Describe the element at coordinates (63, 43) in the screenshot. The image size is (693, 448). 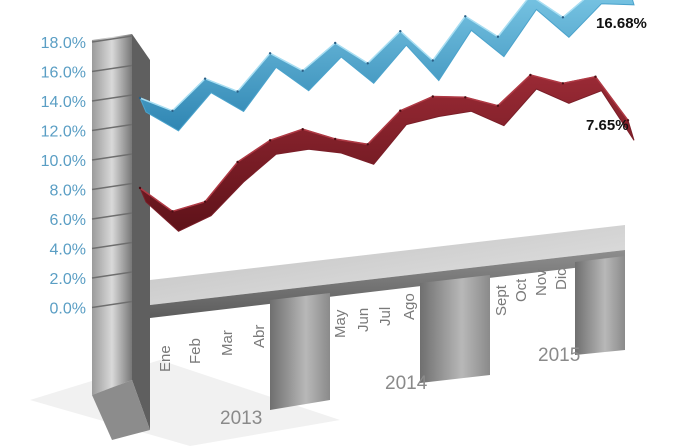
I see `y-tick-label: 18.0%` at that location.